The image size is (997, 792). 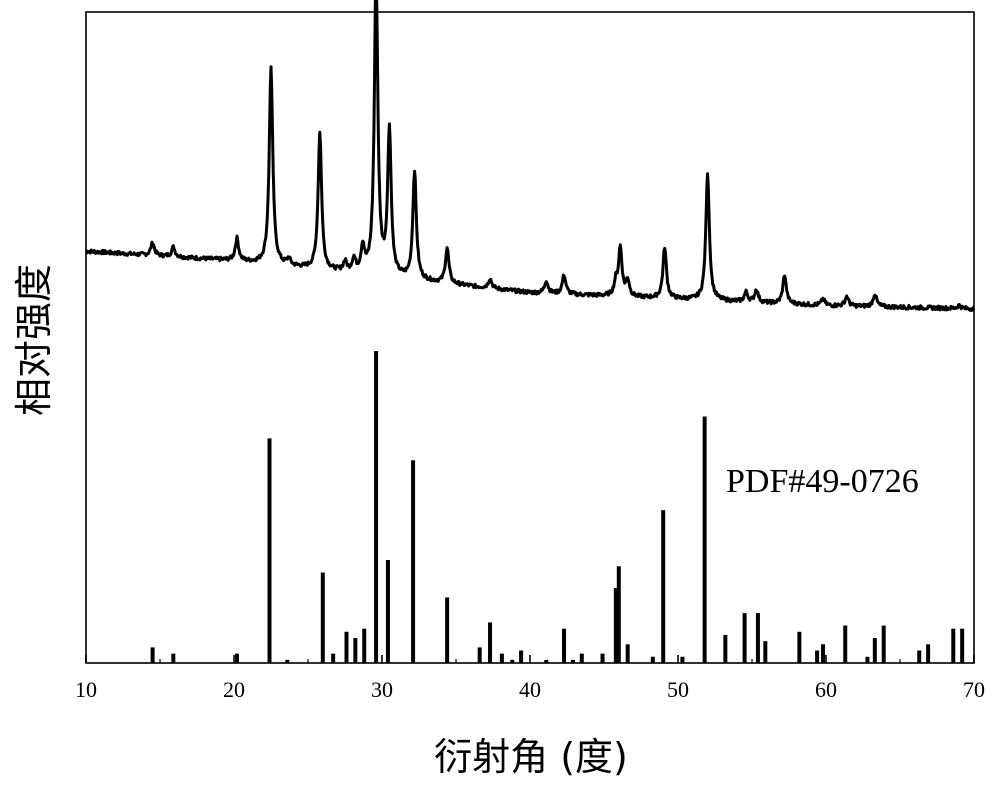 What do you see at coordinates (234, 689) in the screenshot?
I see `x-tick-label: 20` at bounding box center [234, 689].